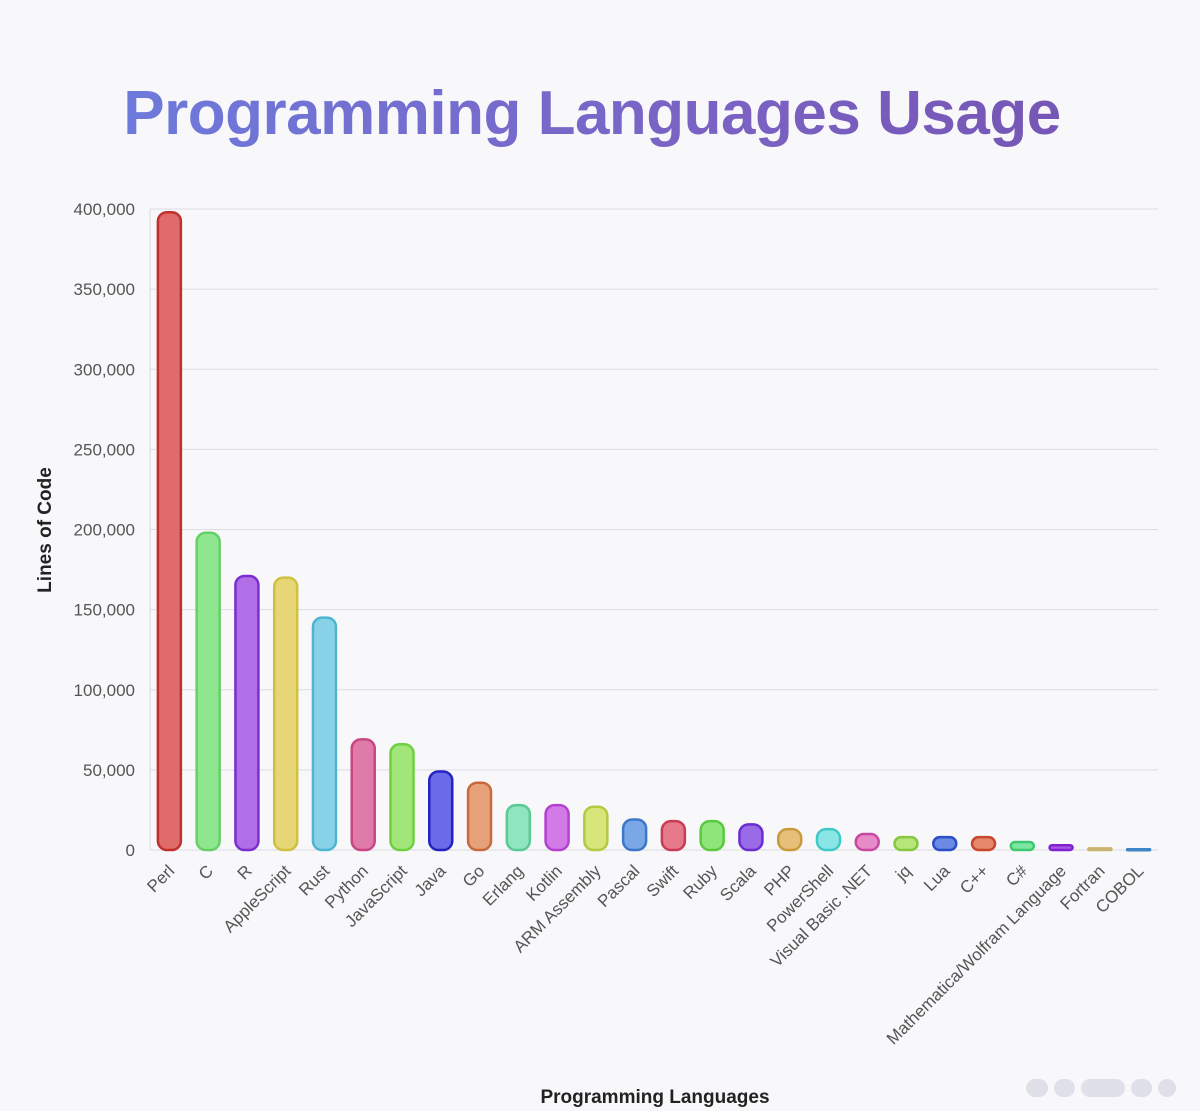 This screenshot has width=1200, height=1111. What do you see at coordinates (592, 114) in the screenshot?
I see `chart-title: Programming Languages Usage` at bounding box center [592, 114].